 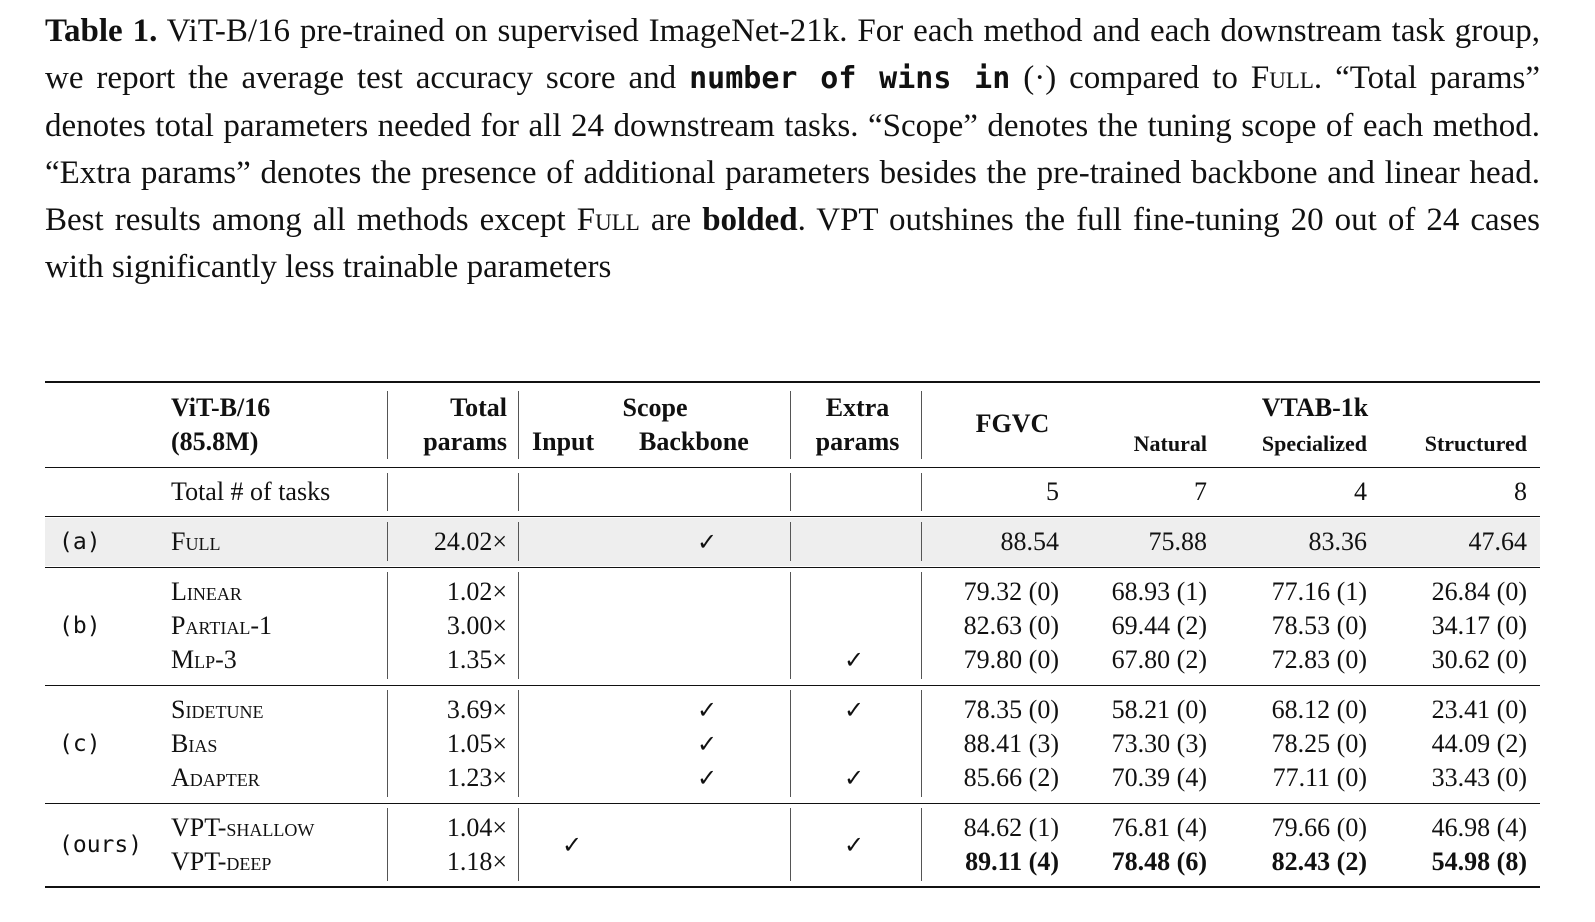 What do you see at coordinates (1159, 861) in the screenshot?
I see `result-value: 78.48 (6)` at bounding box center [1159, 861].